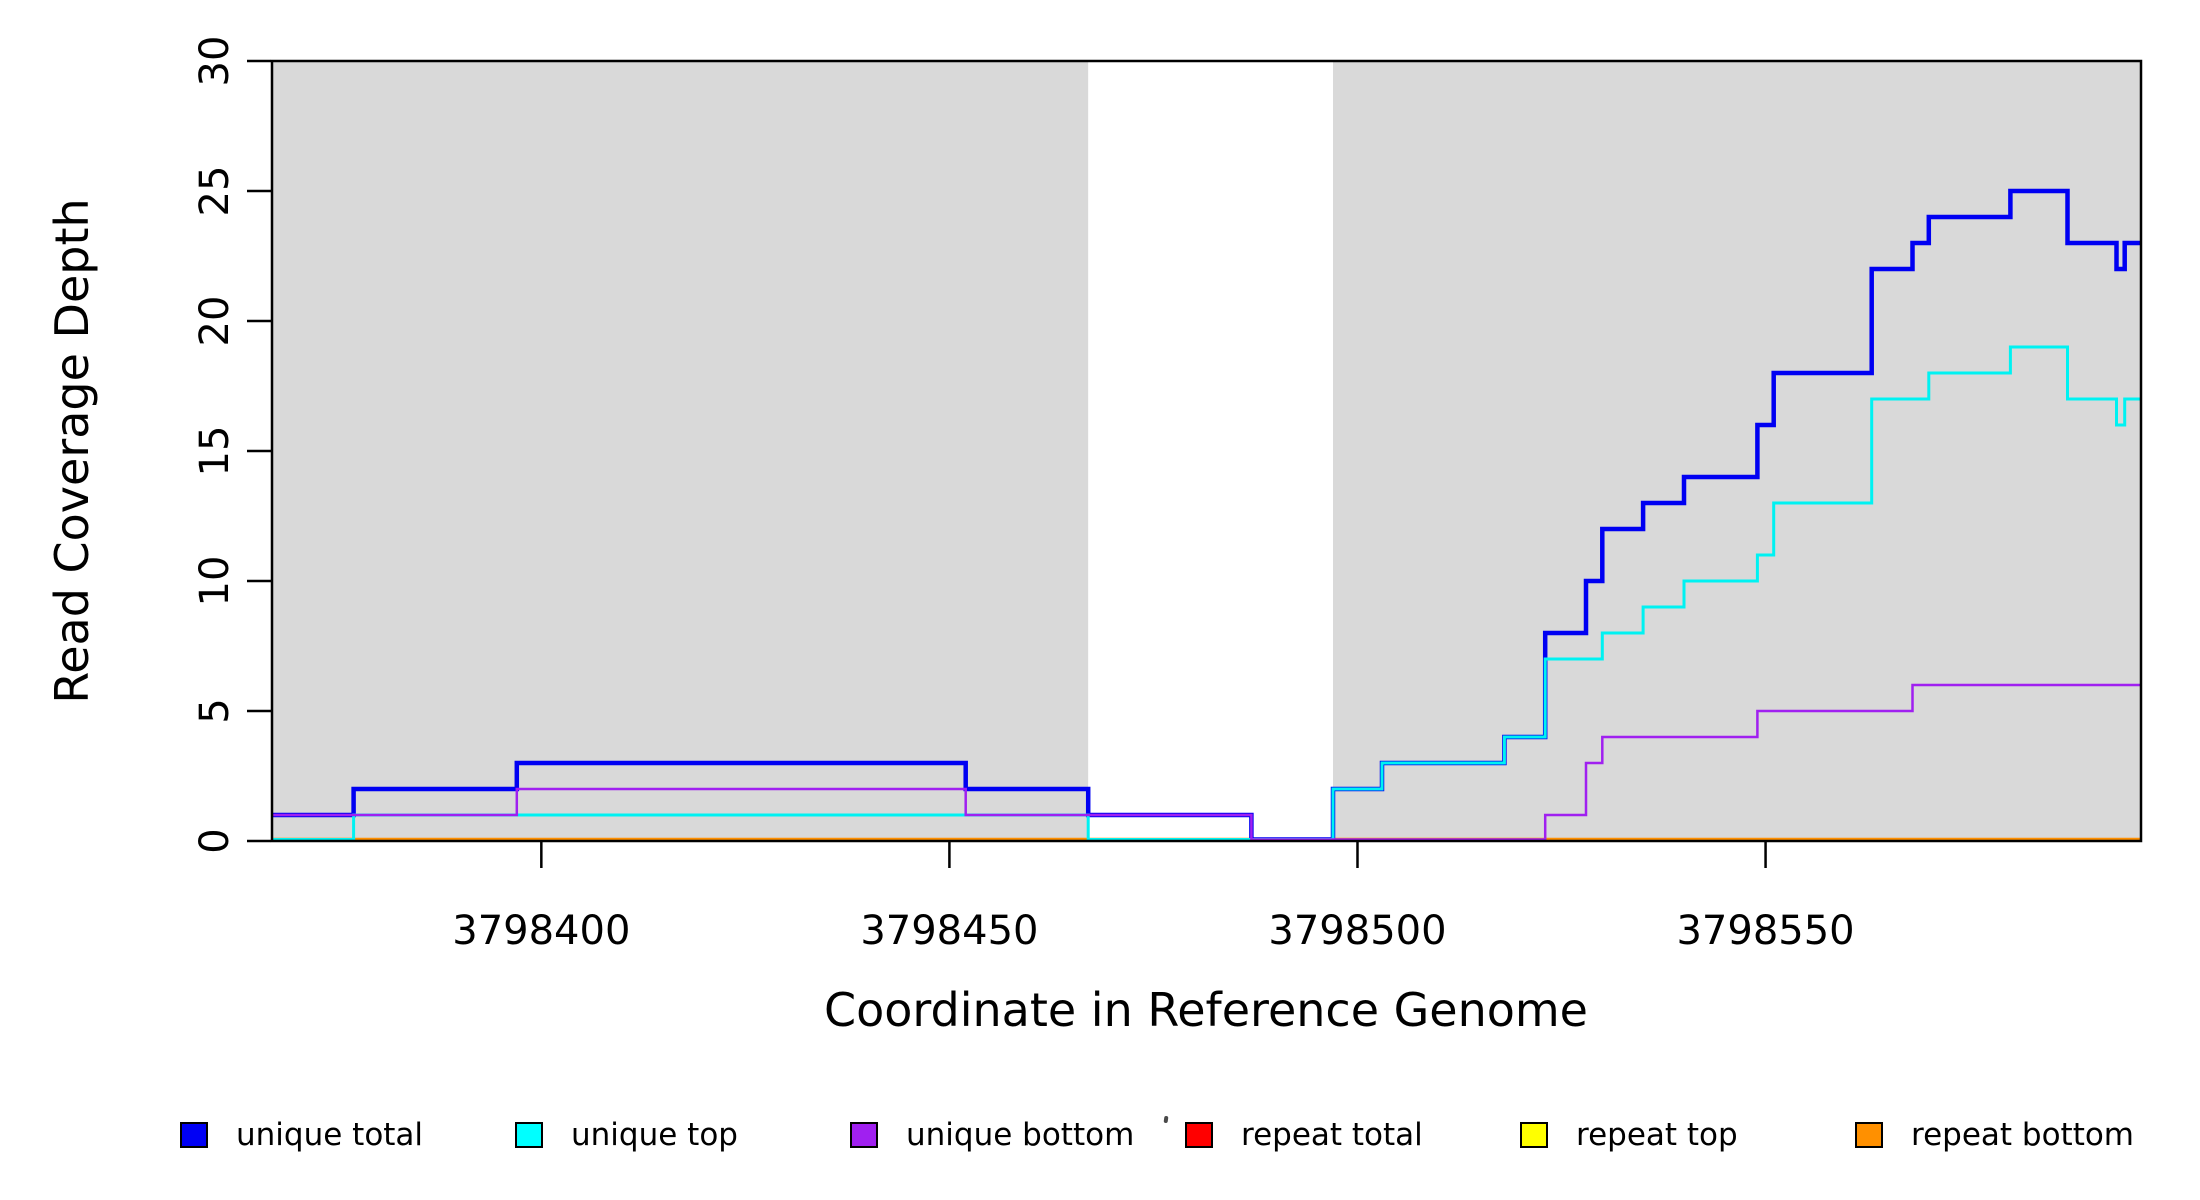  I want to click on y-tick-label: 10, so click(215, 581).